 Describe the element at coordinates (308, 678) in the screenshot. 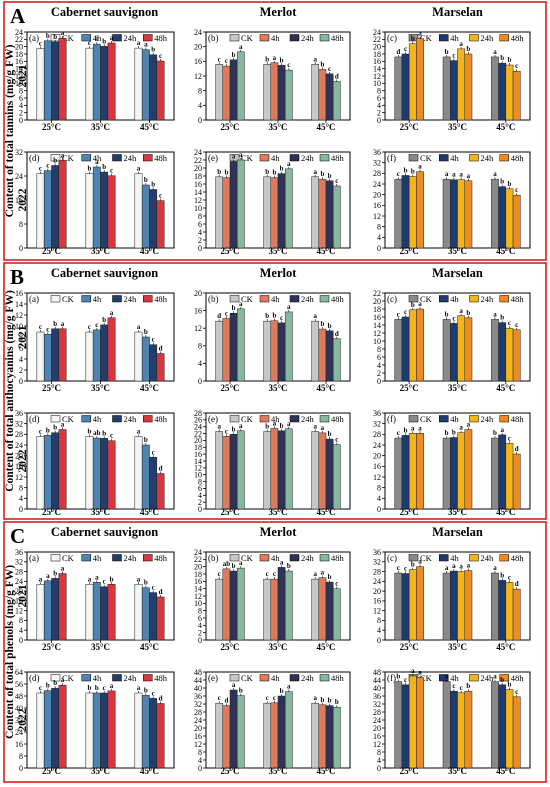

I see `legend-label-24h: 24h` at that location.